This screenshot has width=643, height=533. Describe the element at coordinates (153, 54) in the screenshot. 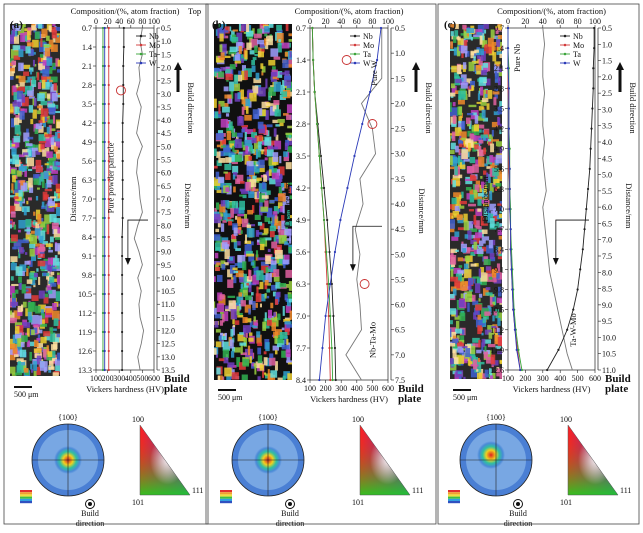

I see `legend-label-Ta: Ta` at that location.